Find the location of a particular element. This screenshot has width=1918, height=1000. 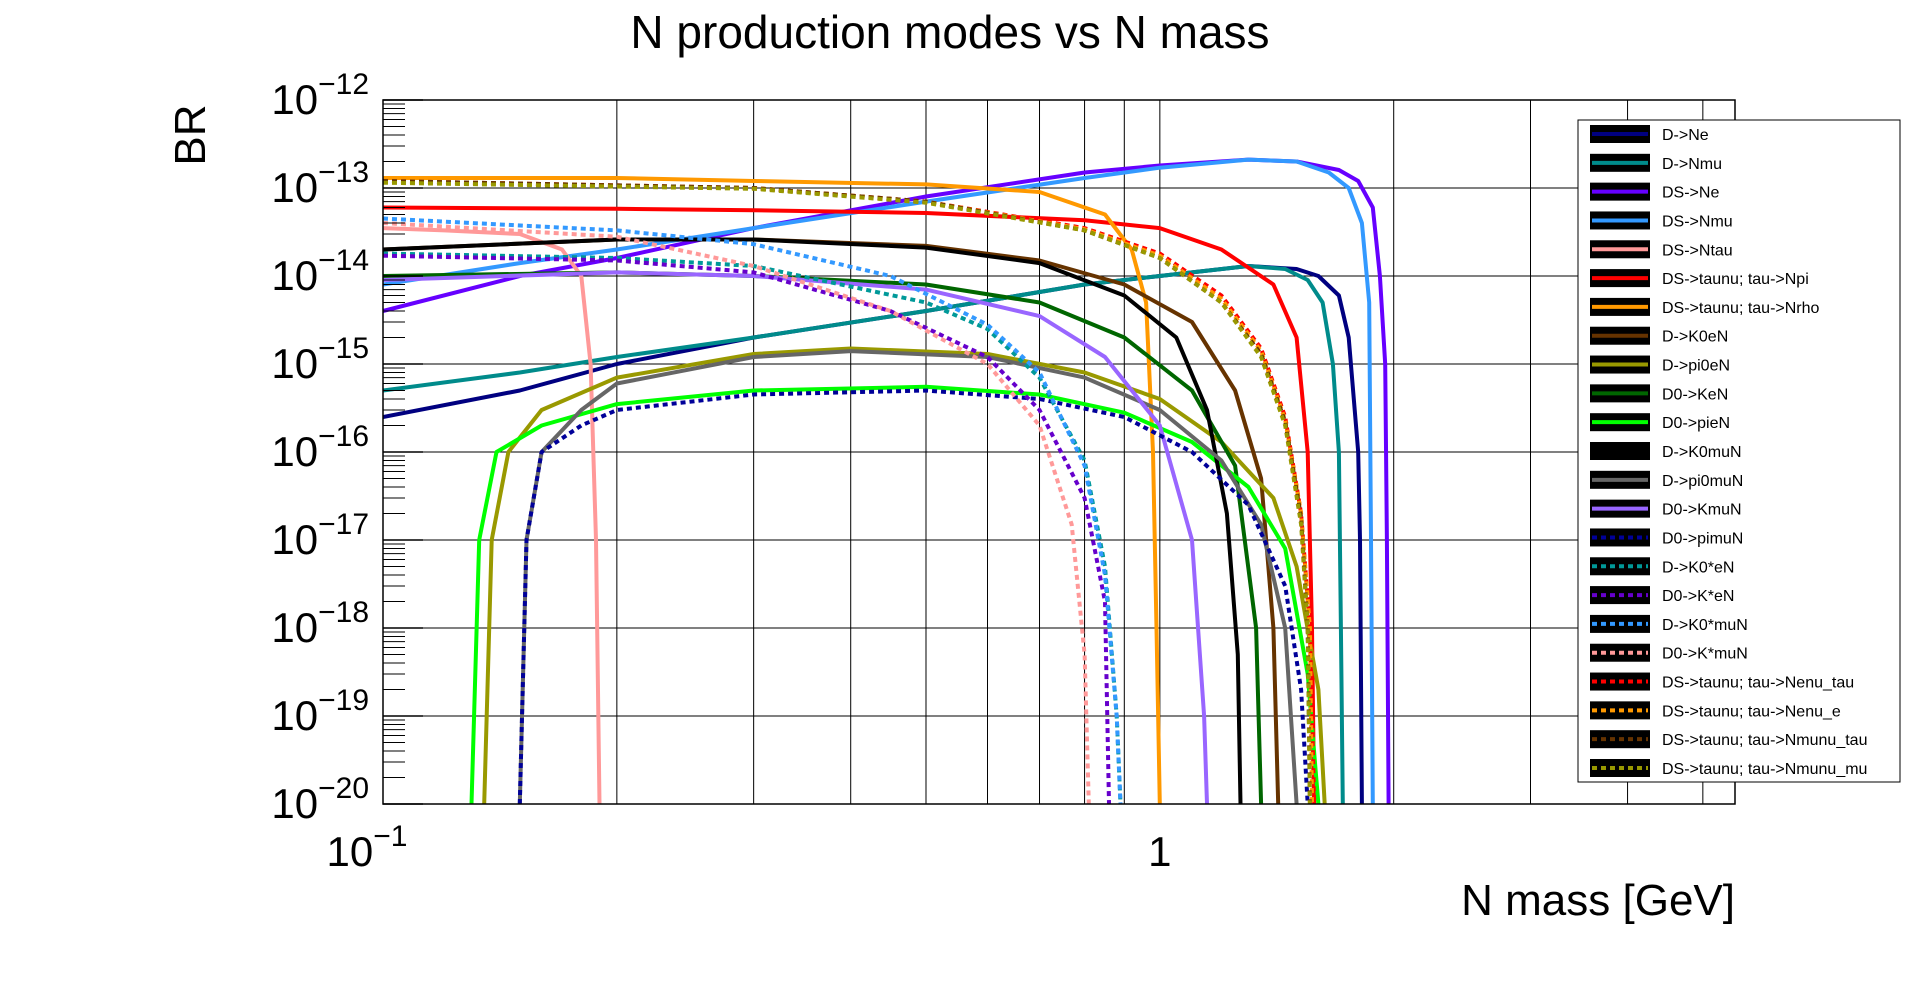

x-axis-label: N mass [GeV] is located at coordinates (1598, 900).